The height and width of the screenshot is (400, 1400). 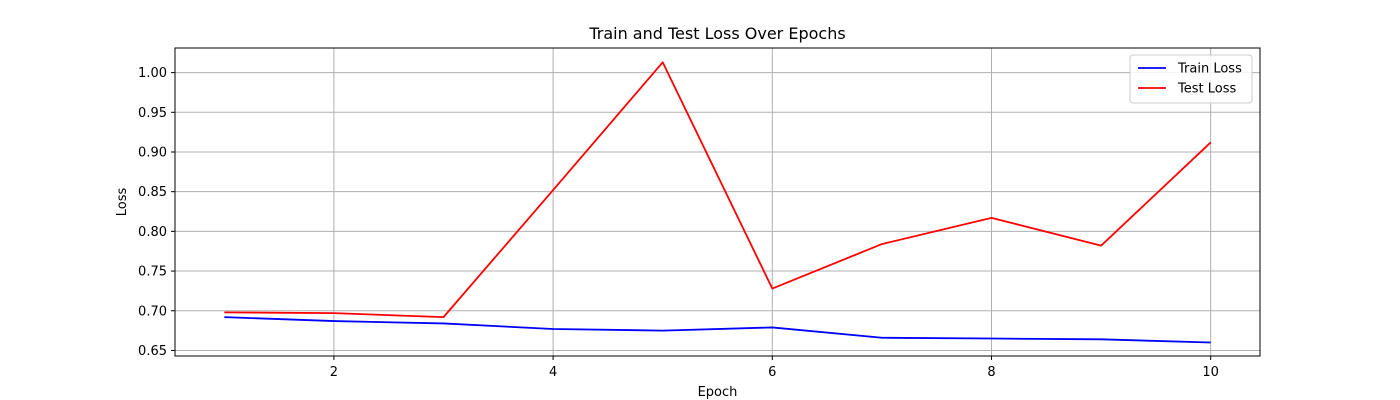 What do you see at coordinates (716, 33) in the screenshot?
I see `chart-title: Train and Test Loss Over Epochs` at bounding box center [716, 33].